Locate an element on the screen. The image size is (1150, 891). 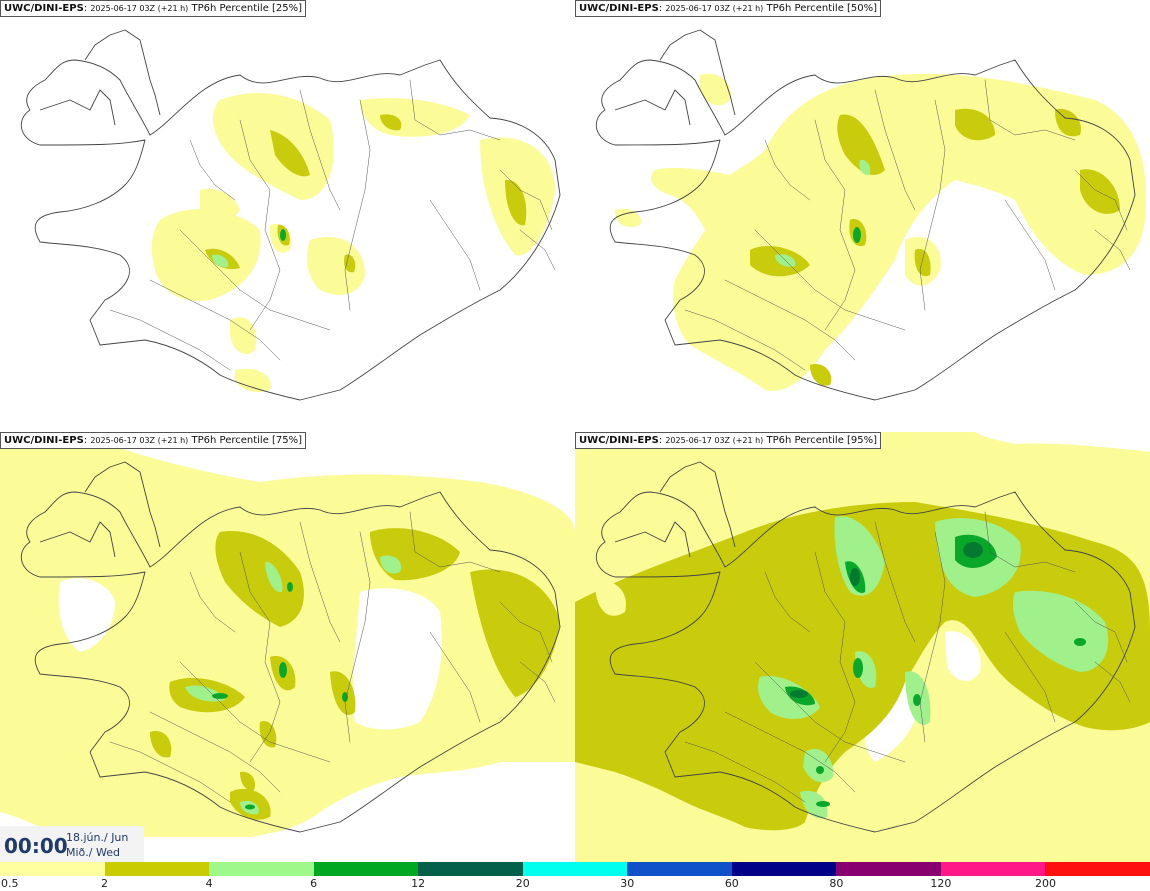
color-scale-legend: 0.5 2 4 6 12 20 30 60 80 120 200 is located at coordinates (575, 876).